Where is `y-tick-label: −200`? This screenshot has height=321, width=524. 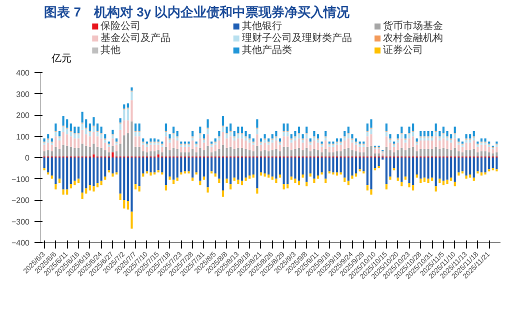
y-tick-label: −200 is located at coordinates (20, 200).